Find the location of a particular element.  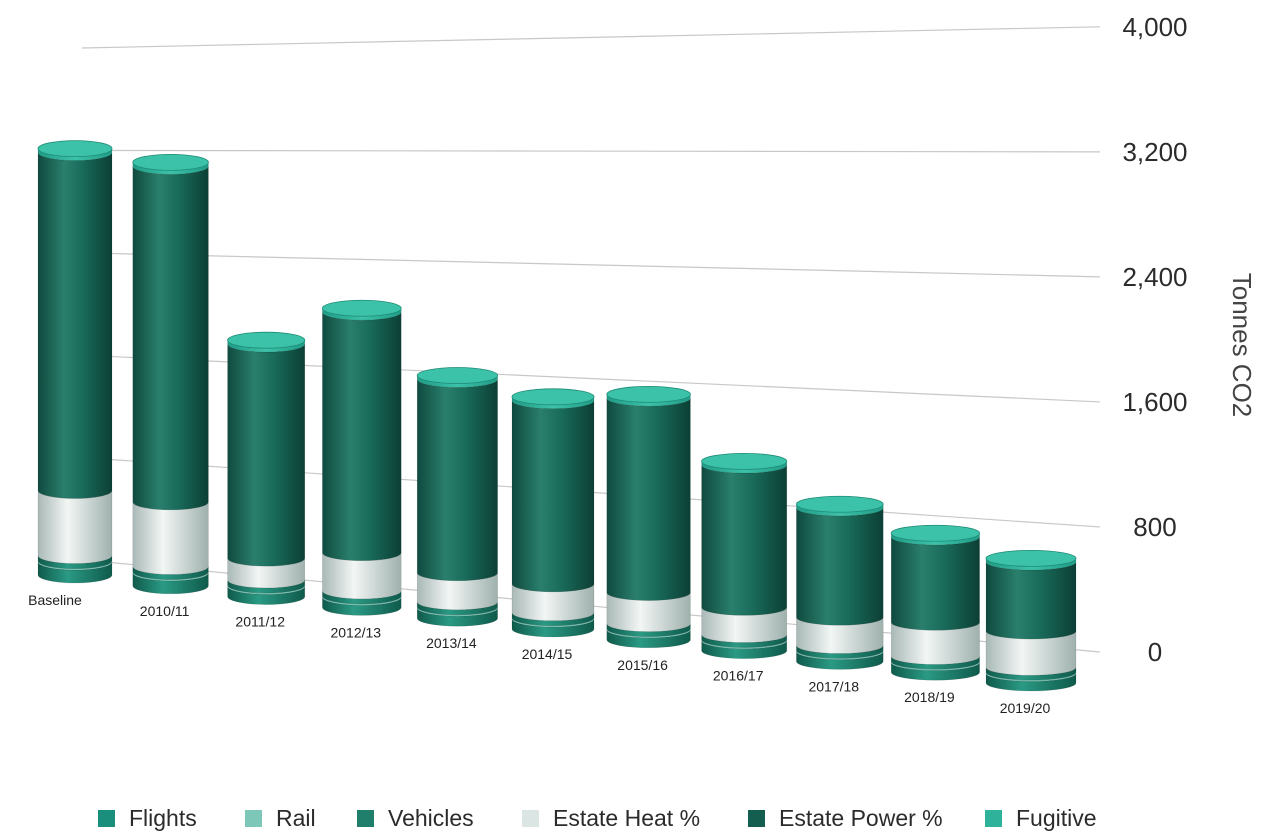

legend-label: Flights is located at coordinates (163, 818).